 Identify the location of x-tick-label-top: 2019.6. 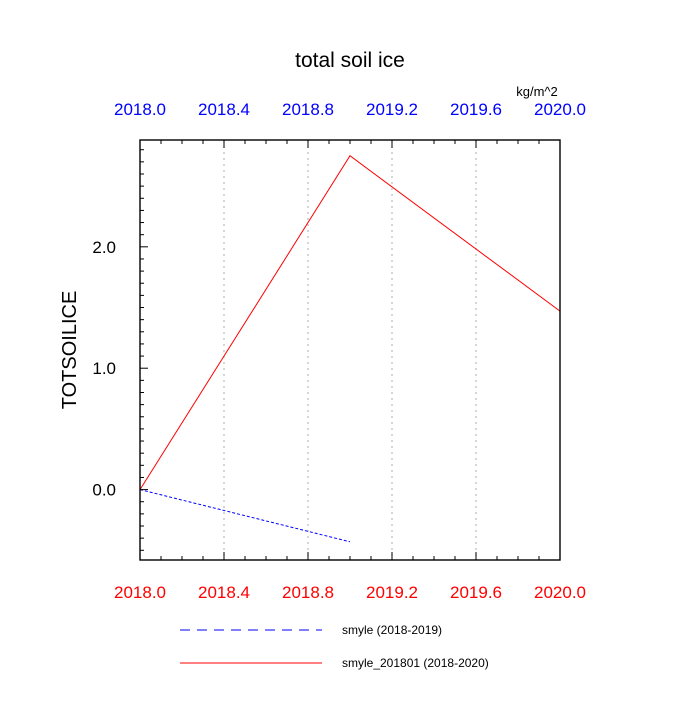
(476, 109).